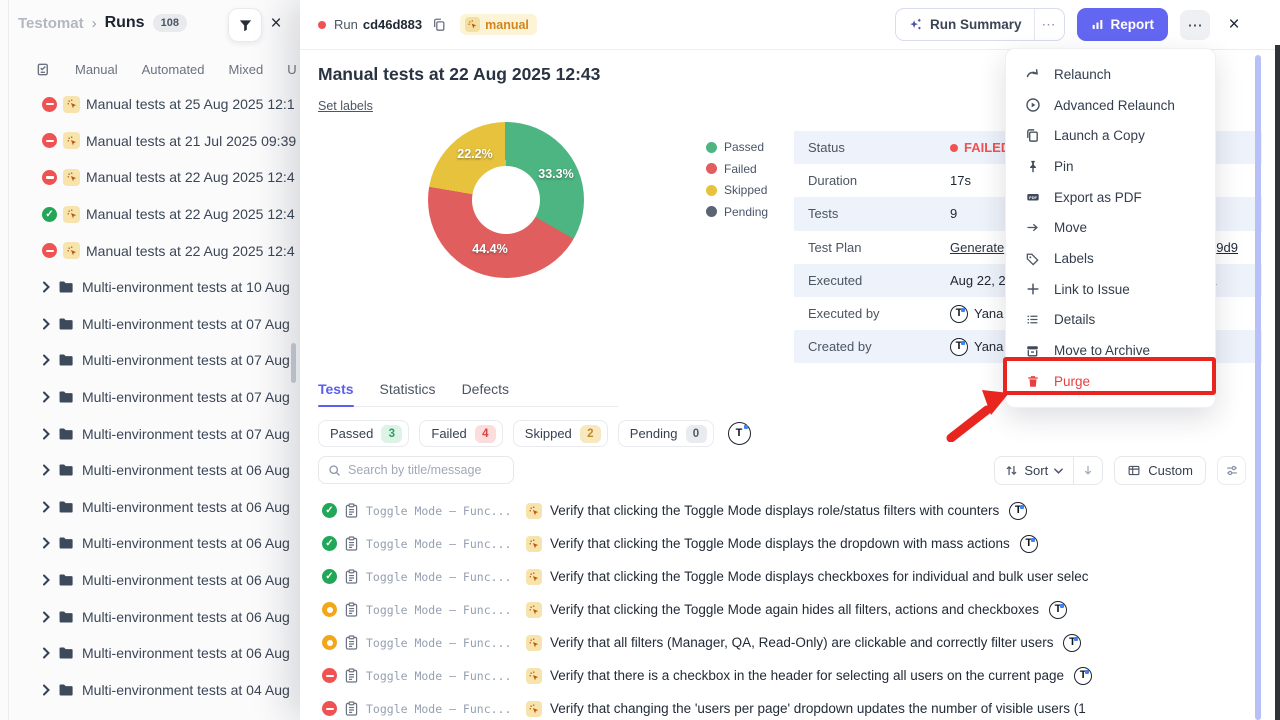 This screenshot has width=1280, height=720. Describe the element at coordinates (150, 141) in the screenshot. I see `run-list-item: Manual tests at 21 Jul 2025 09:39` at that location.